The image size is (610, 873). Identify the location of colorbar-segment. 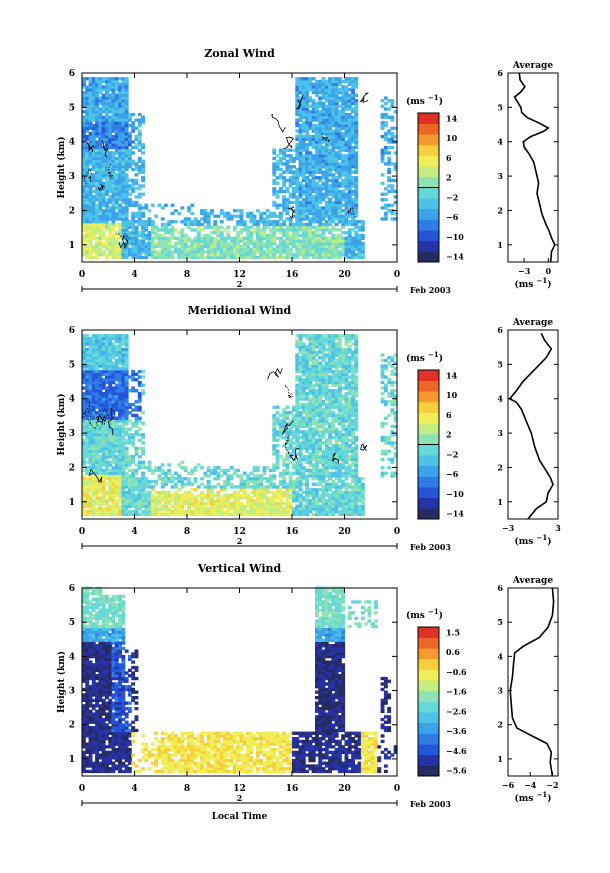
(428, 150).